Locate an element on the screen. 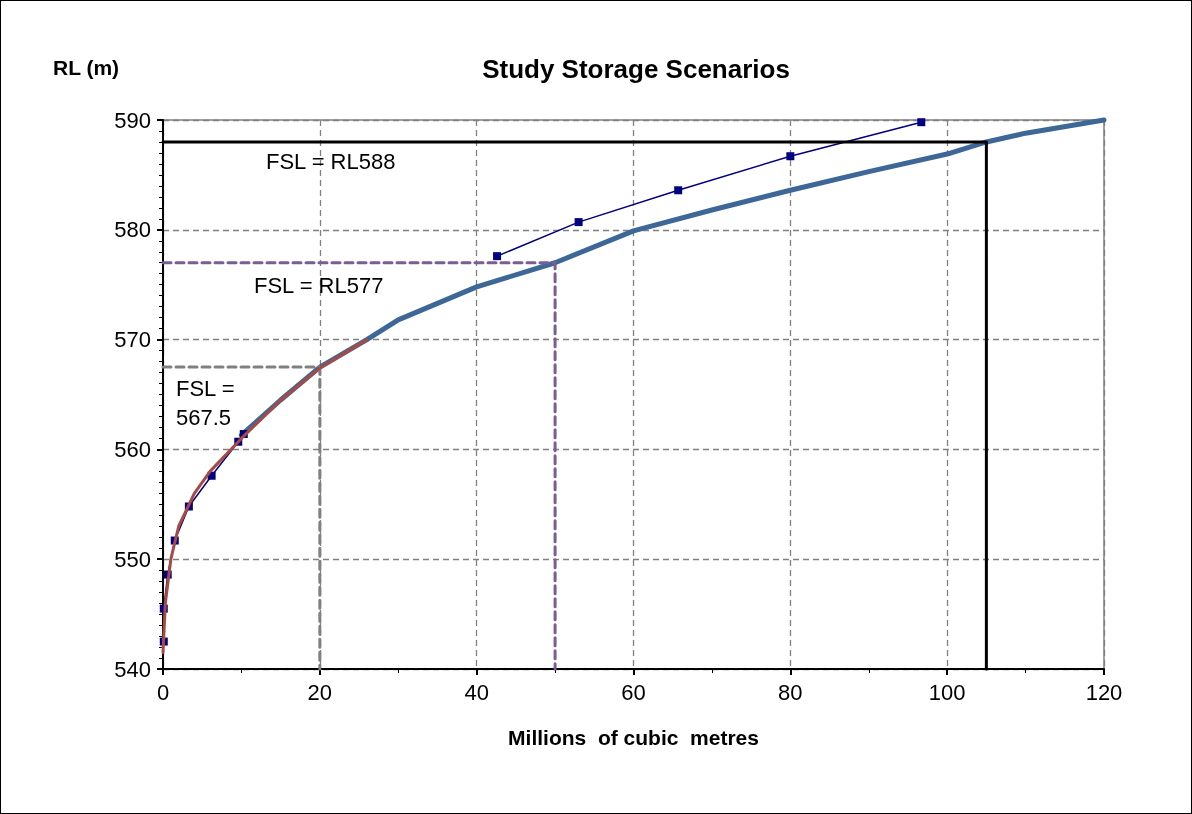 Image resolution: width=1192 pixels, height=814 pixels. x-tick-label: 60 is located at coordinates (633, 692).